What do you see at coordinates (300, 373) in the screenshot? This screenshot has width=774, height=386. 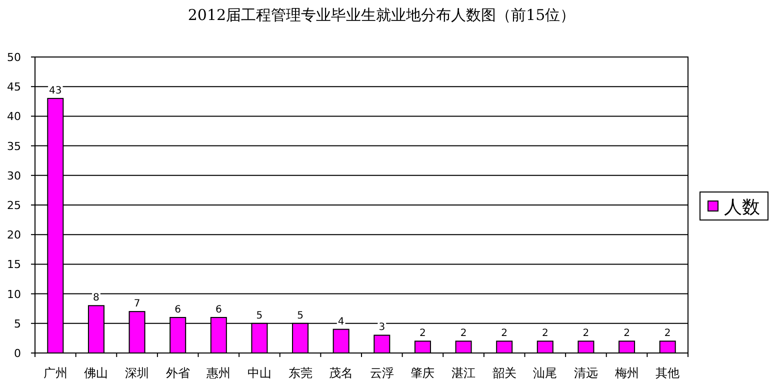 I see `x-tick-label: 东莞` at bounding box center [300, 373].